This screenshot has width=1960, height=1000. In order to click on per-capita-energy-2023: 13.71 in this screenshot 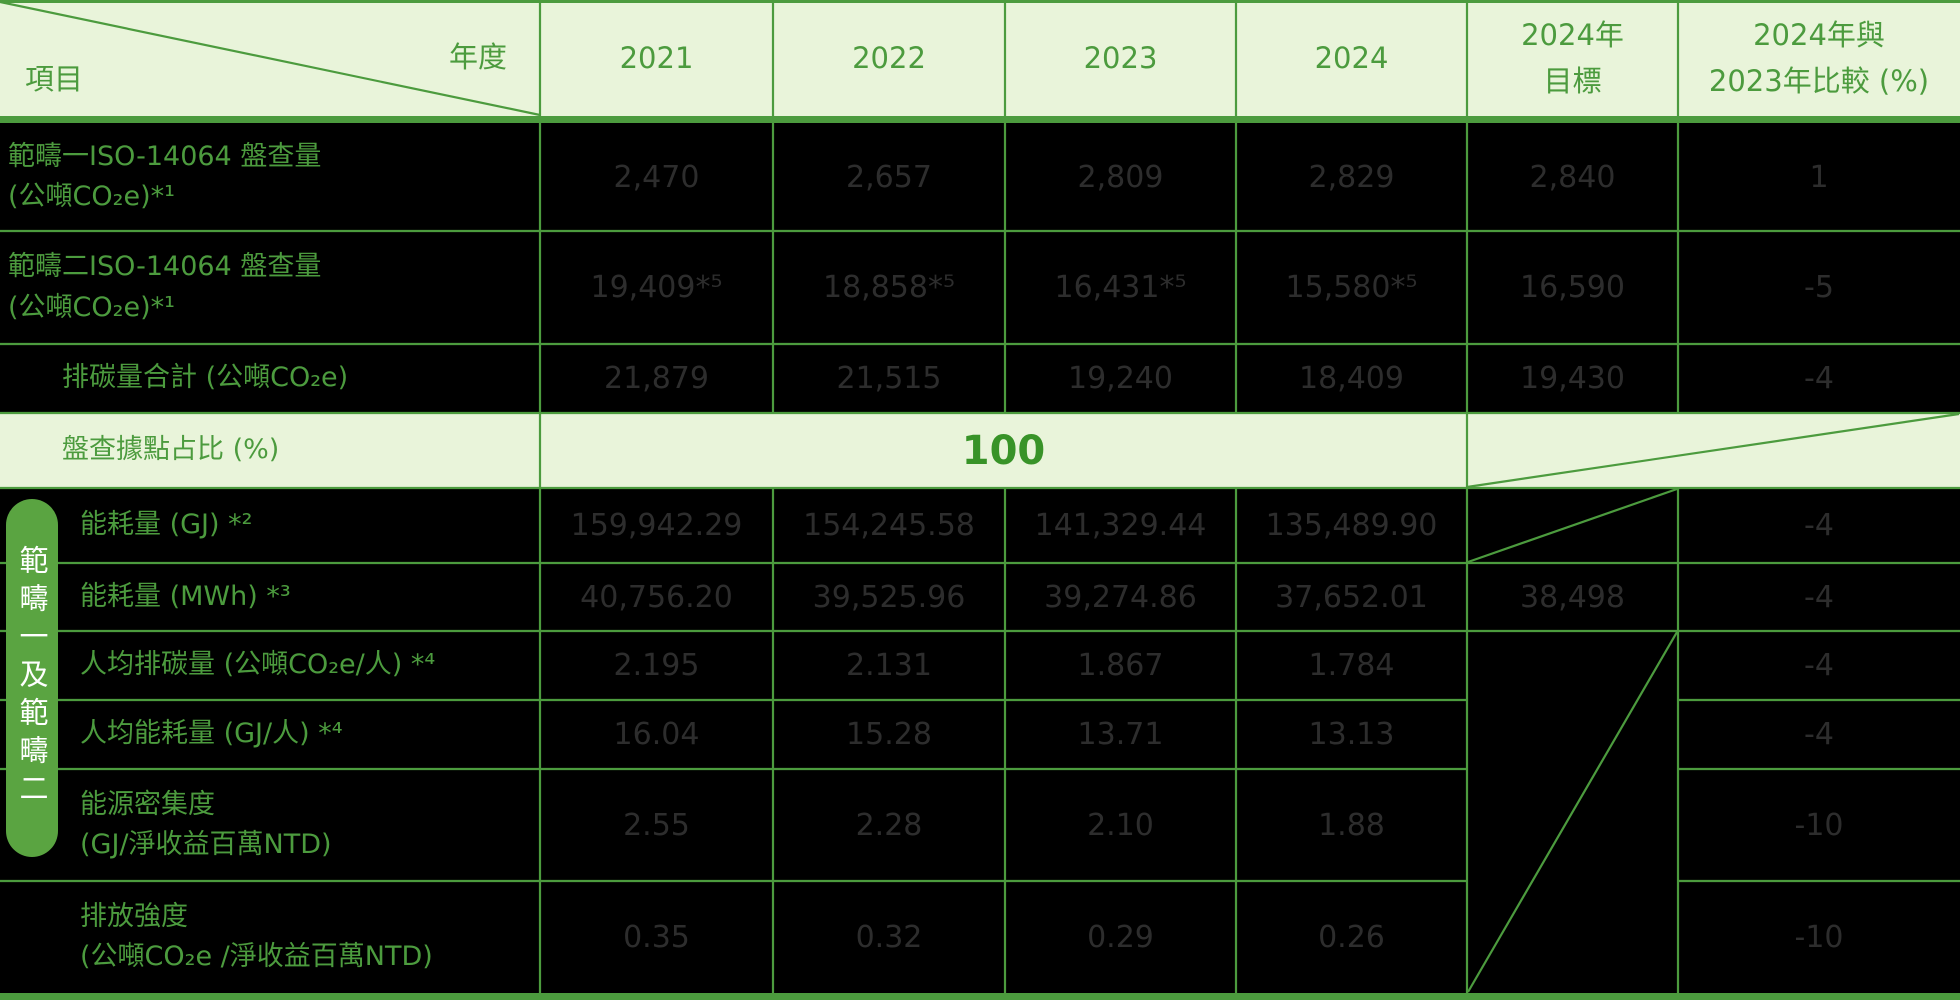, I will do `click(1120, 734)`.